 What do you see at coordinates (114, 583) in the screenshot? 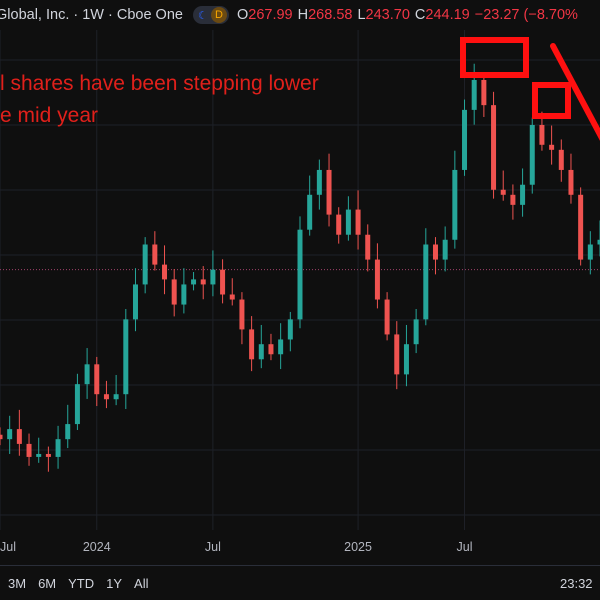
I see `range-1y-button: 1Y` at bounding box center [114, 583].